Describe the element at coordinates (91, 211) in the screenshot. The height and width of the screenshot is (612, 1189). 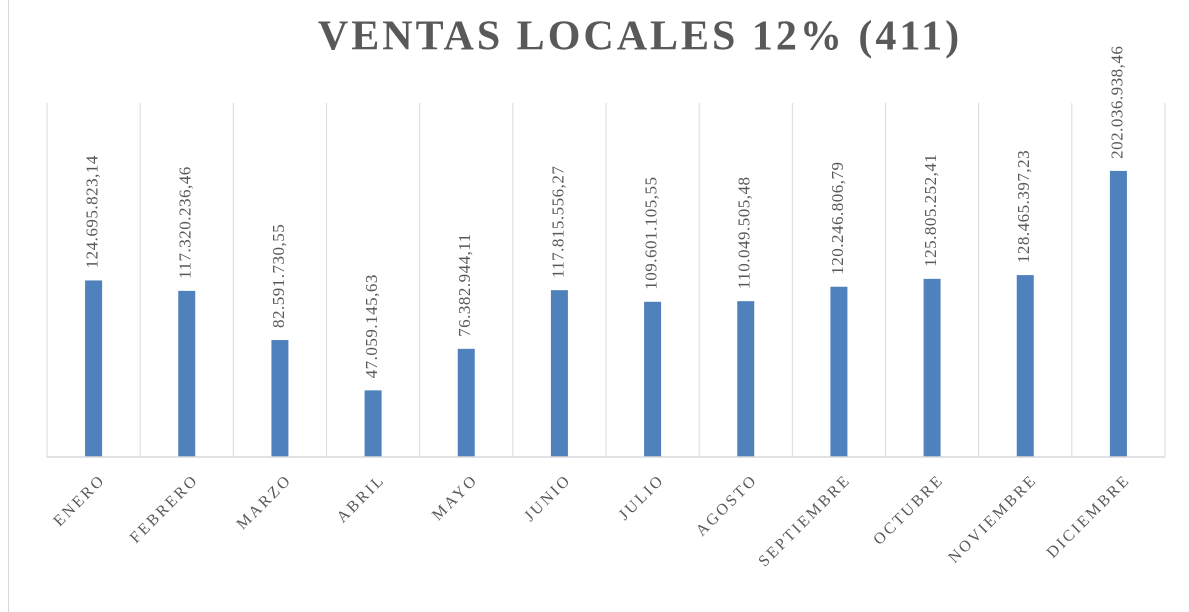
I see `data-label: 124.695.823,14` at that location.